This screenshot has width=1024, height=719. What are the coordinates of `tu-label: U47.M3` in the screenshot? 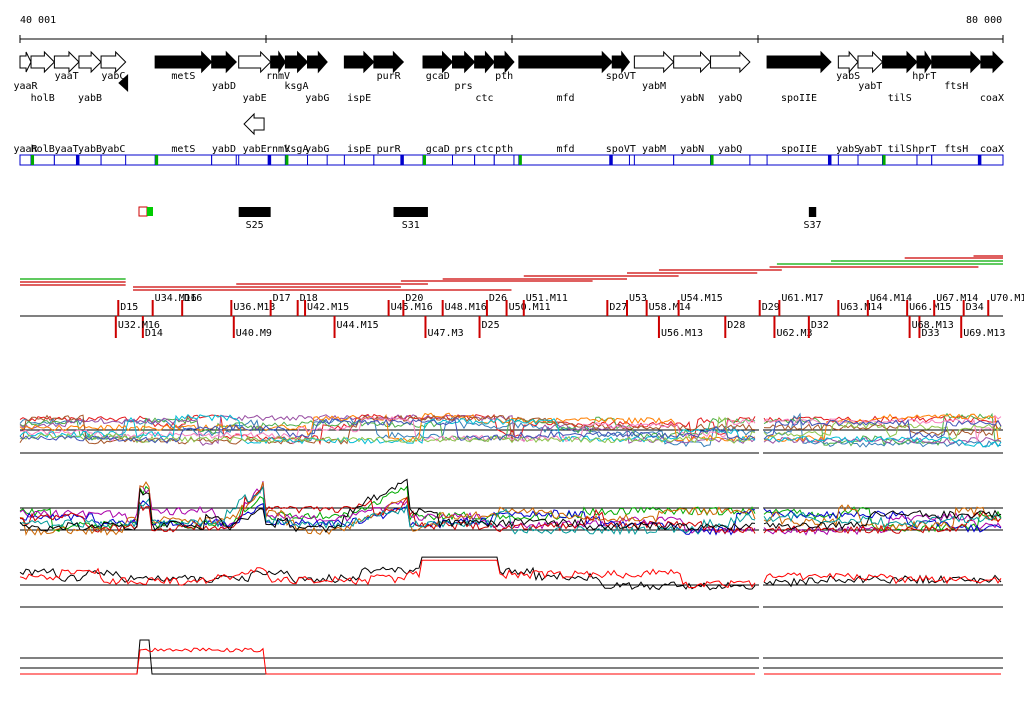 It's located at (445, 333).